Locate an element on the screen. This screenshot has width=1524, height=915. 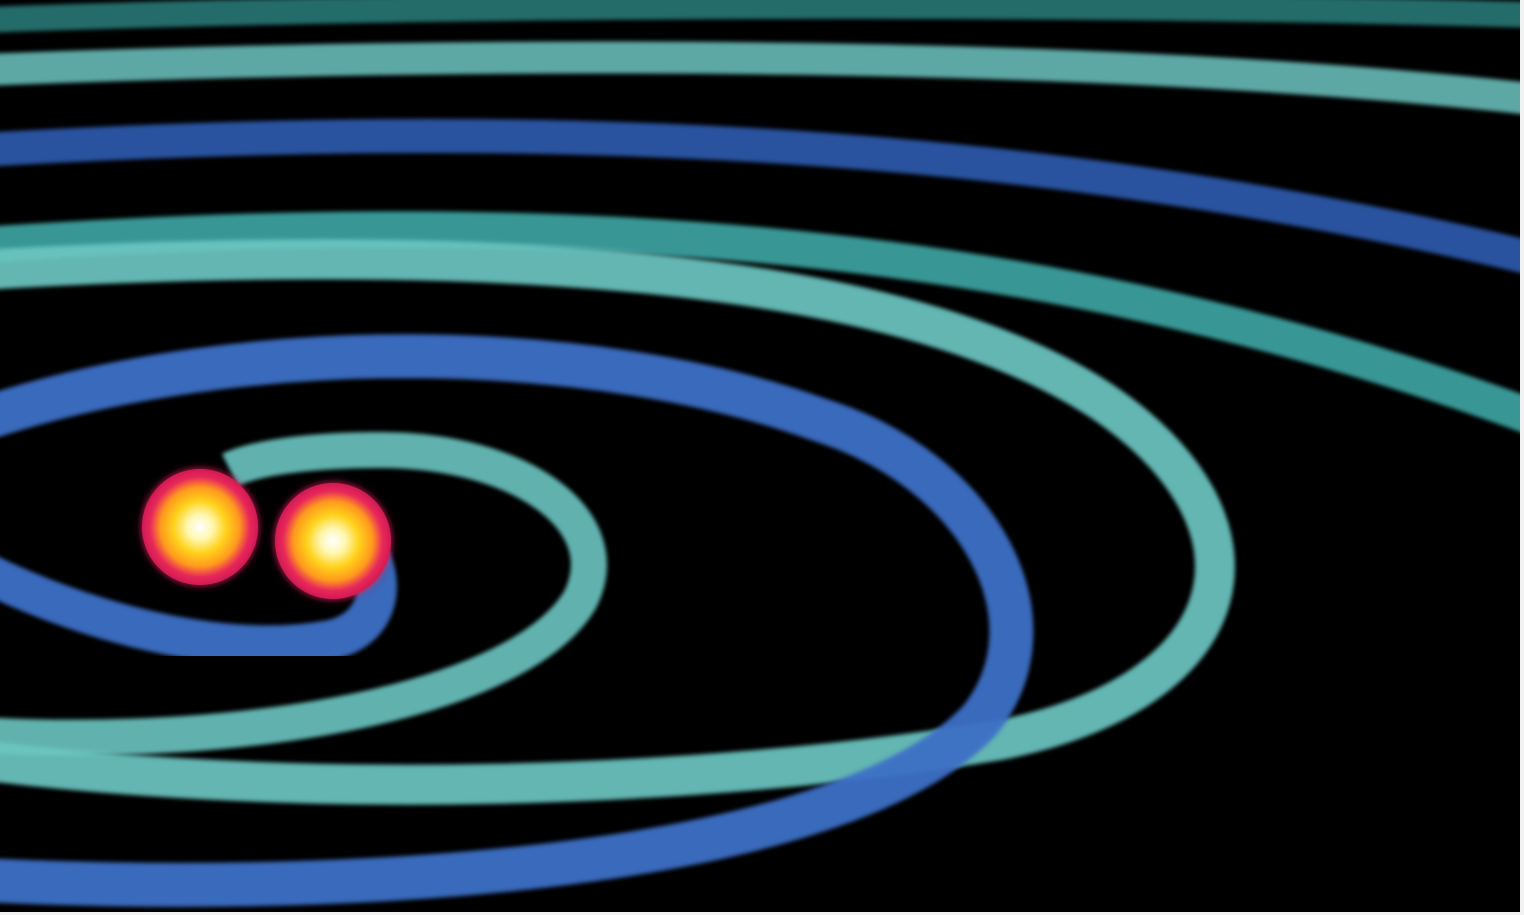
bottom-border is located at coordinates (762, 913).